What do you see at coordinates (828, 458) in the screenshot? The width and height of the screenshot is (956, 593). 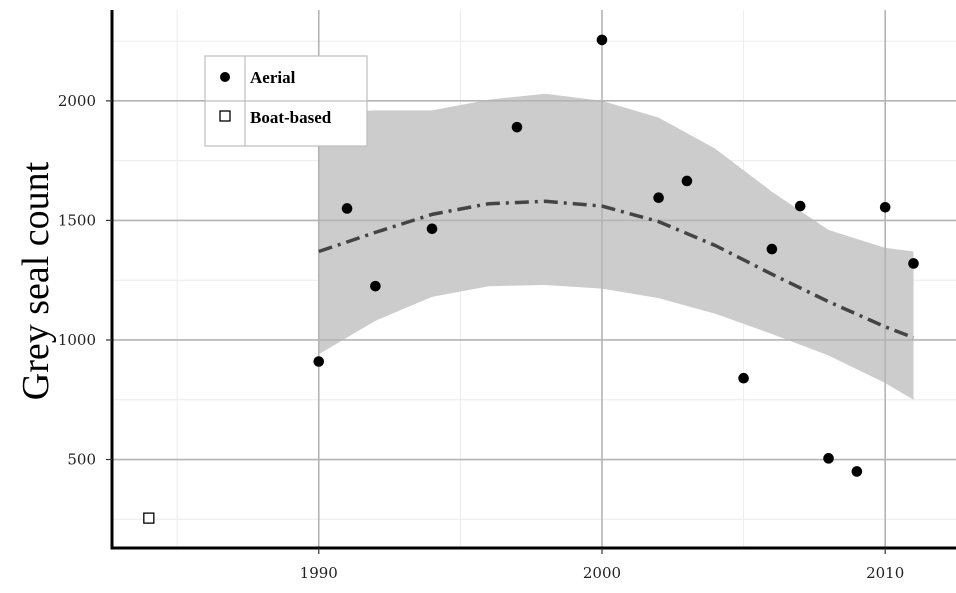 I see `point-aerial-2008` at bounding box center [828, 458].